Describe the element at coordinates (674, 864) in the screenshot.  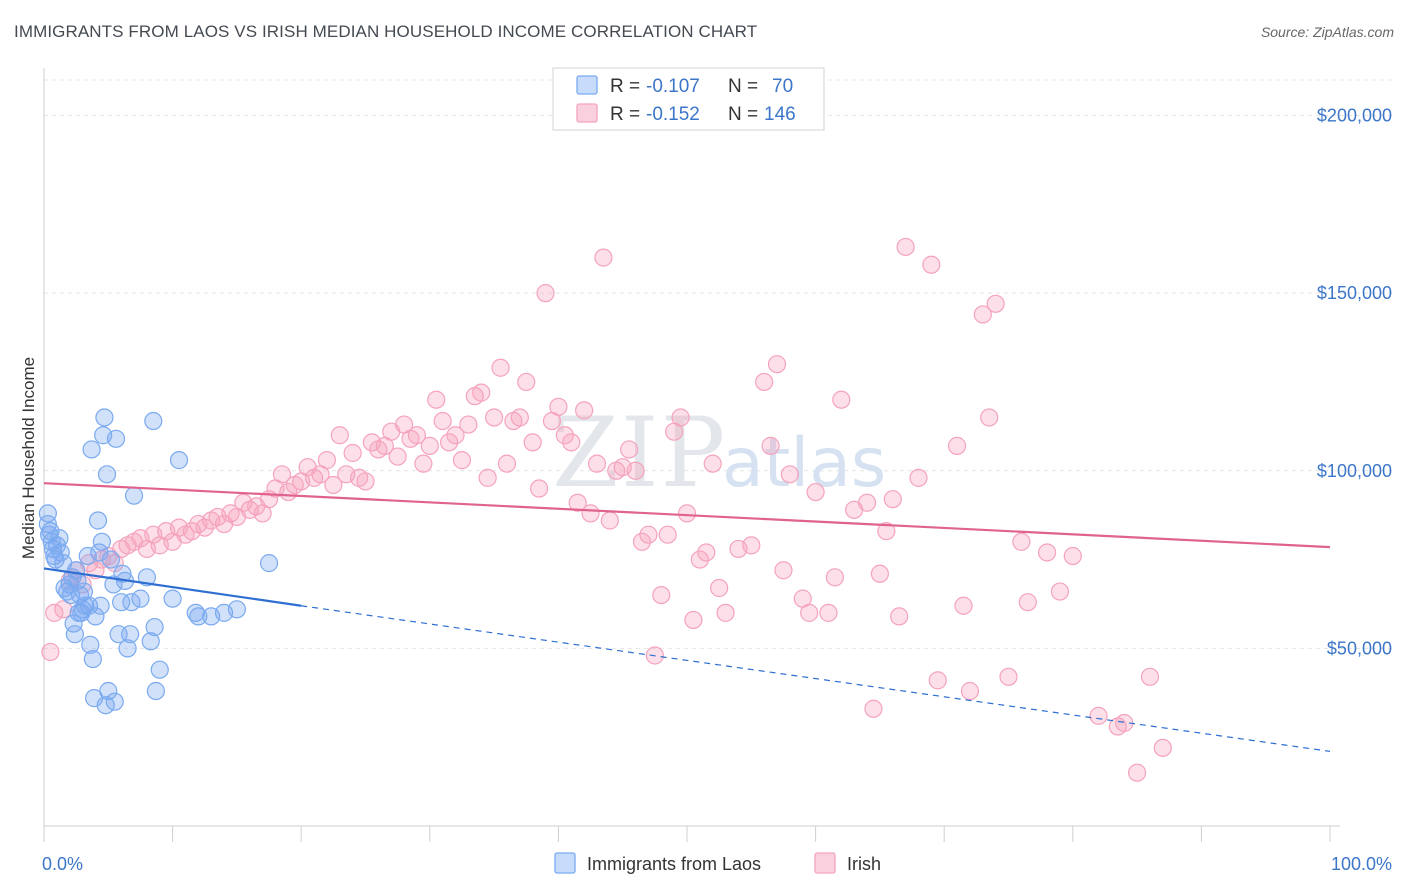
I see `bottom-legend-label-laos: Immigrants from Laos` at that location.